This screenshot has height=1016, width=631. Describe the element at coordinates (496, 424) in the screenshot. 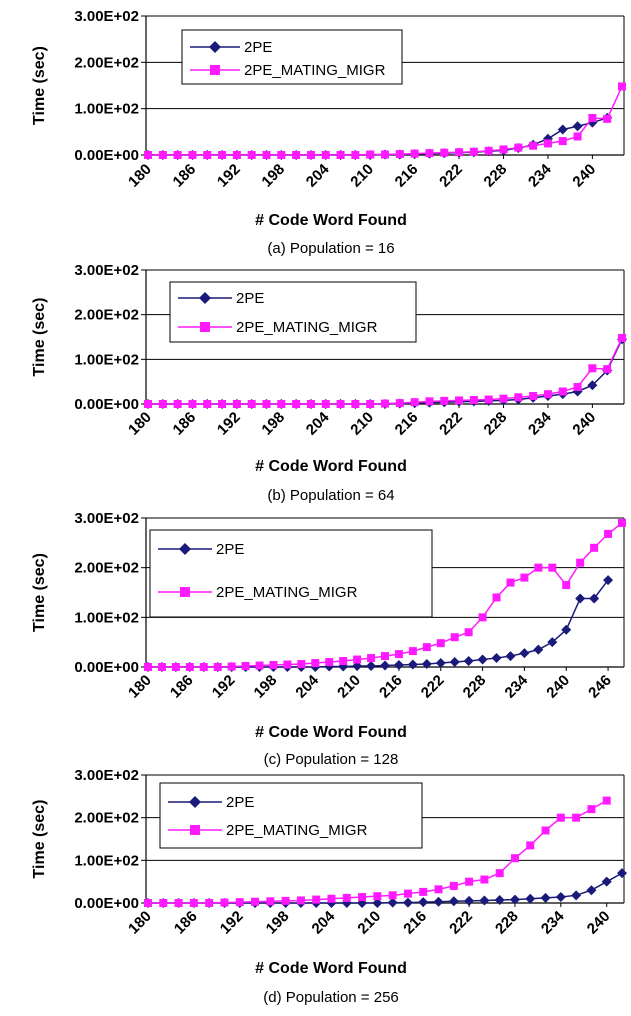

I see `x-tick-label: 228` at that location.